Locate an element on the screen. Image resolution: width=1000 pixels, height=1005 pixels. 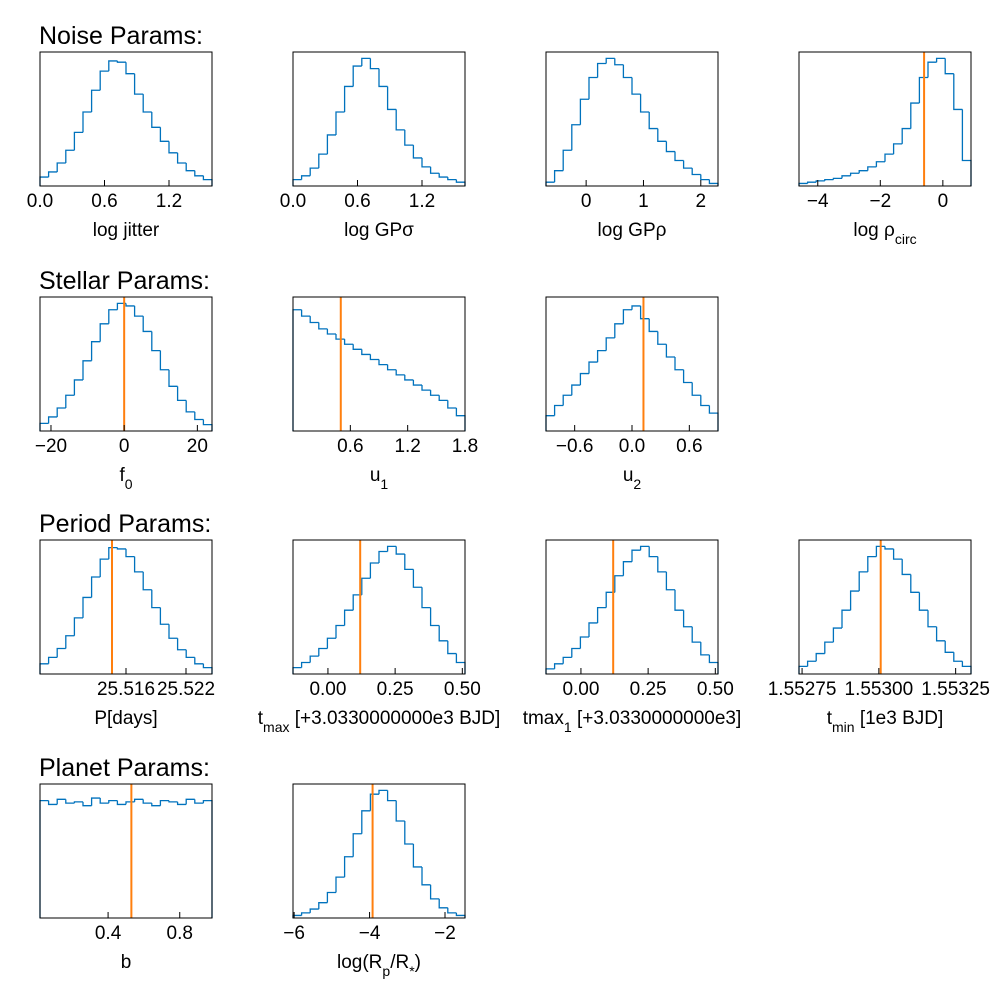
x-axis-label: log(Rp/R*) is located at coordinates (379, 965).